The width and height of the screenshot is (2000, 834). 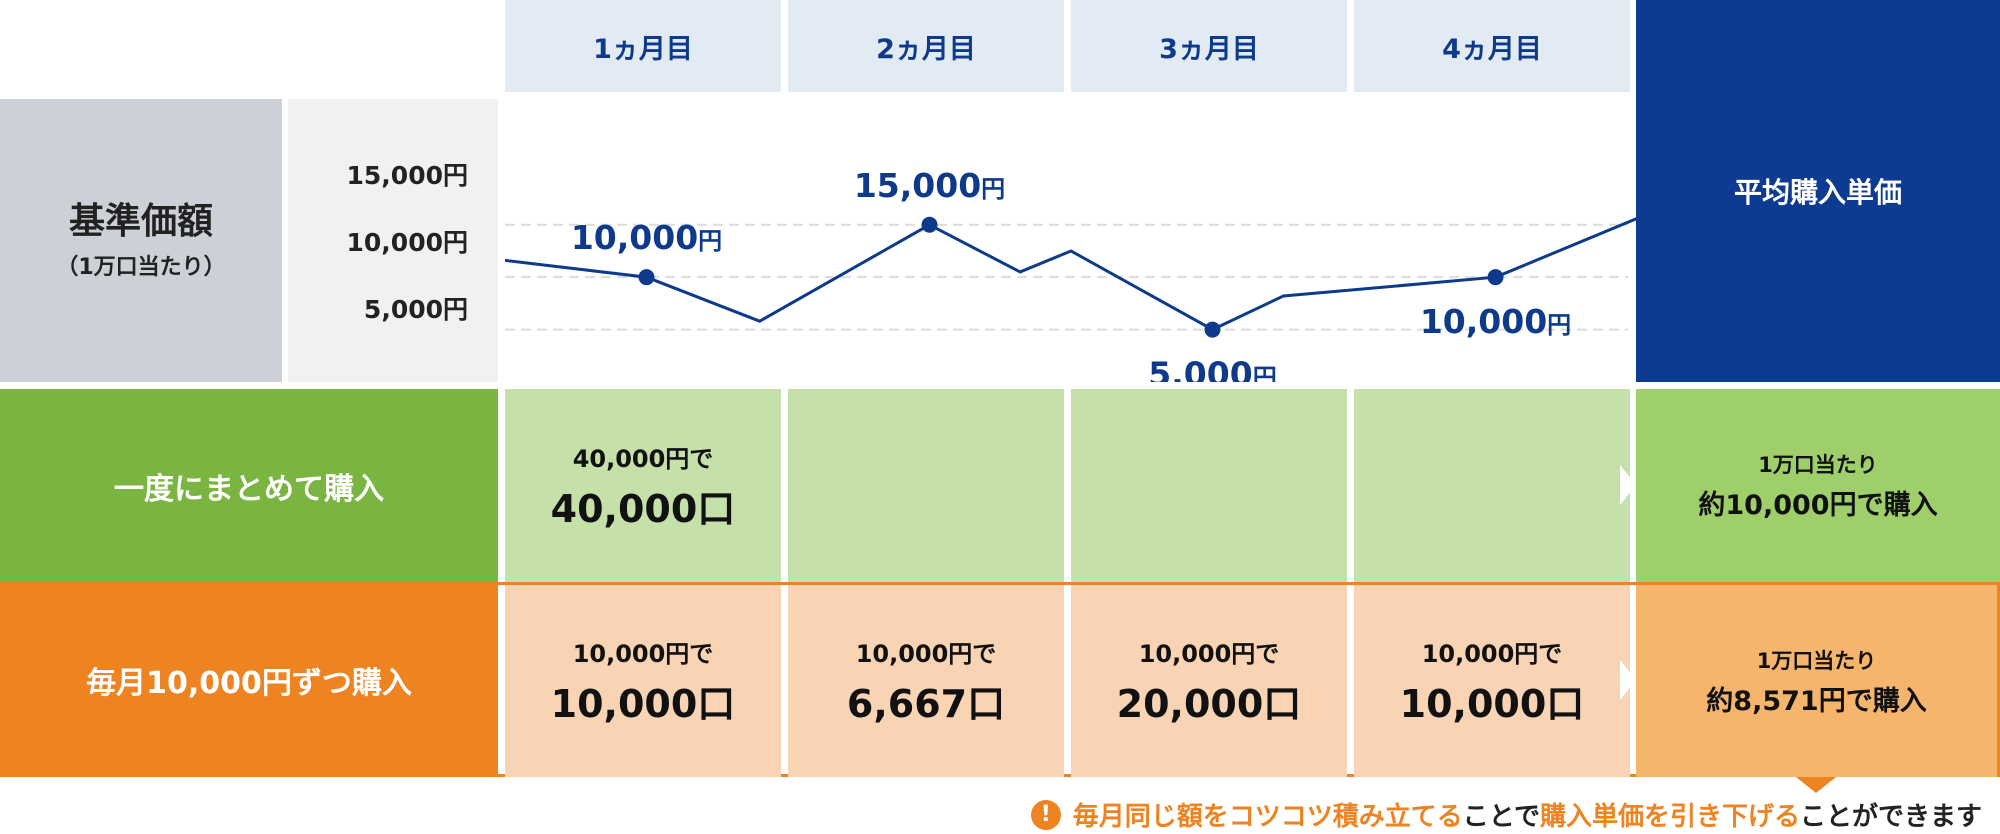 What do you see at coordinates (407, 242) in the screenshot?
I see `y-tick-10000: 10,000円` at bounding box center [407, 242].